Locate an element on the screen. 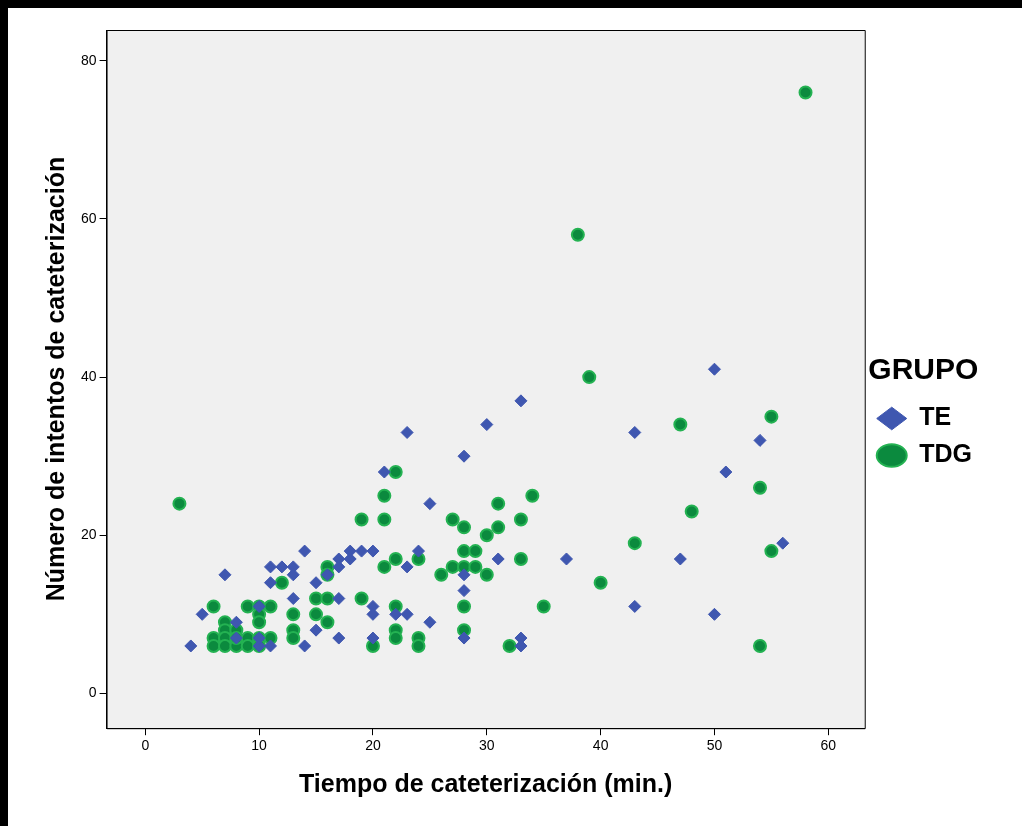 The image size is (1022, 826). x-axis-title: Tiempo de cateterización (min.) is located at coordinates (486, 782).